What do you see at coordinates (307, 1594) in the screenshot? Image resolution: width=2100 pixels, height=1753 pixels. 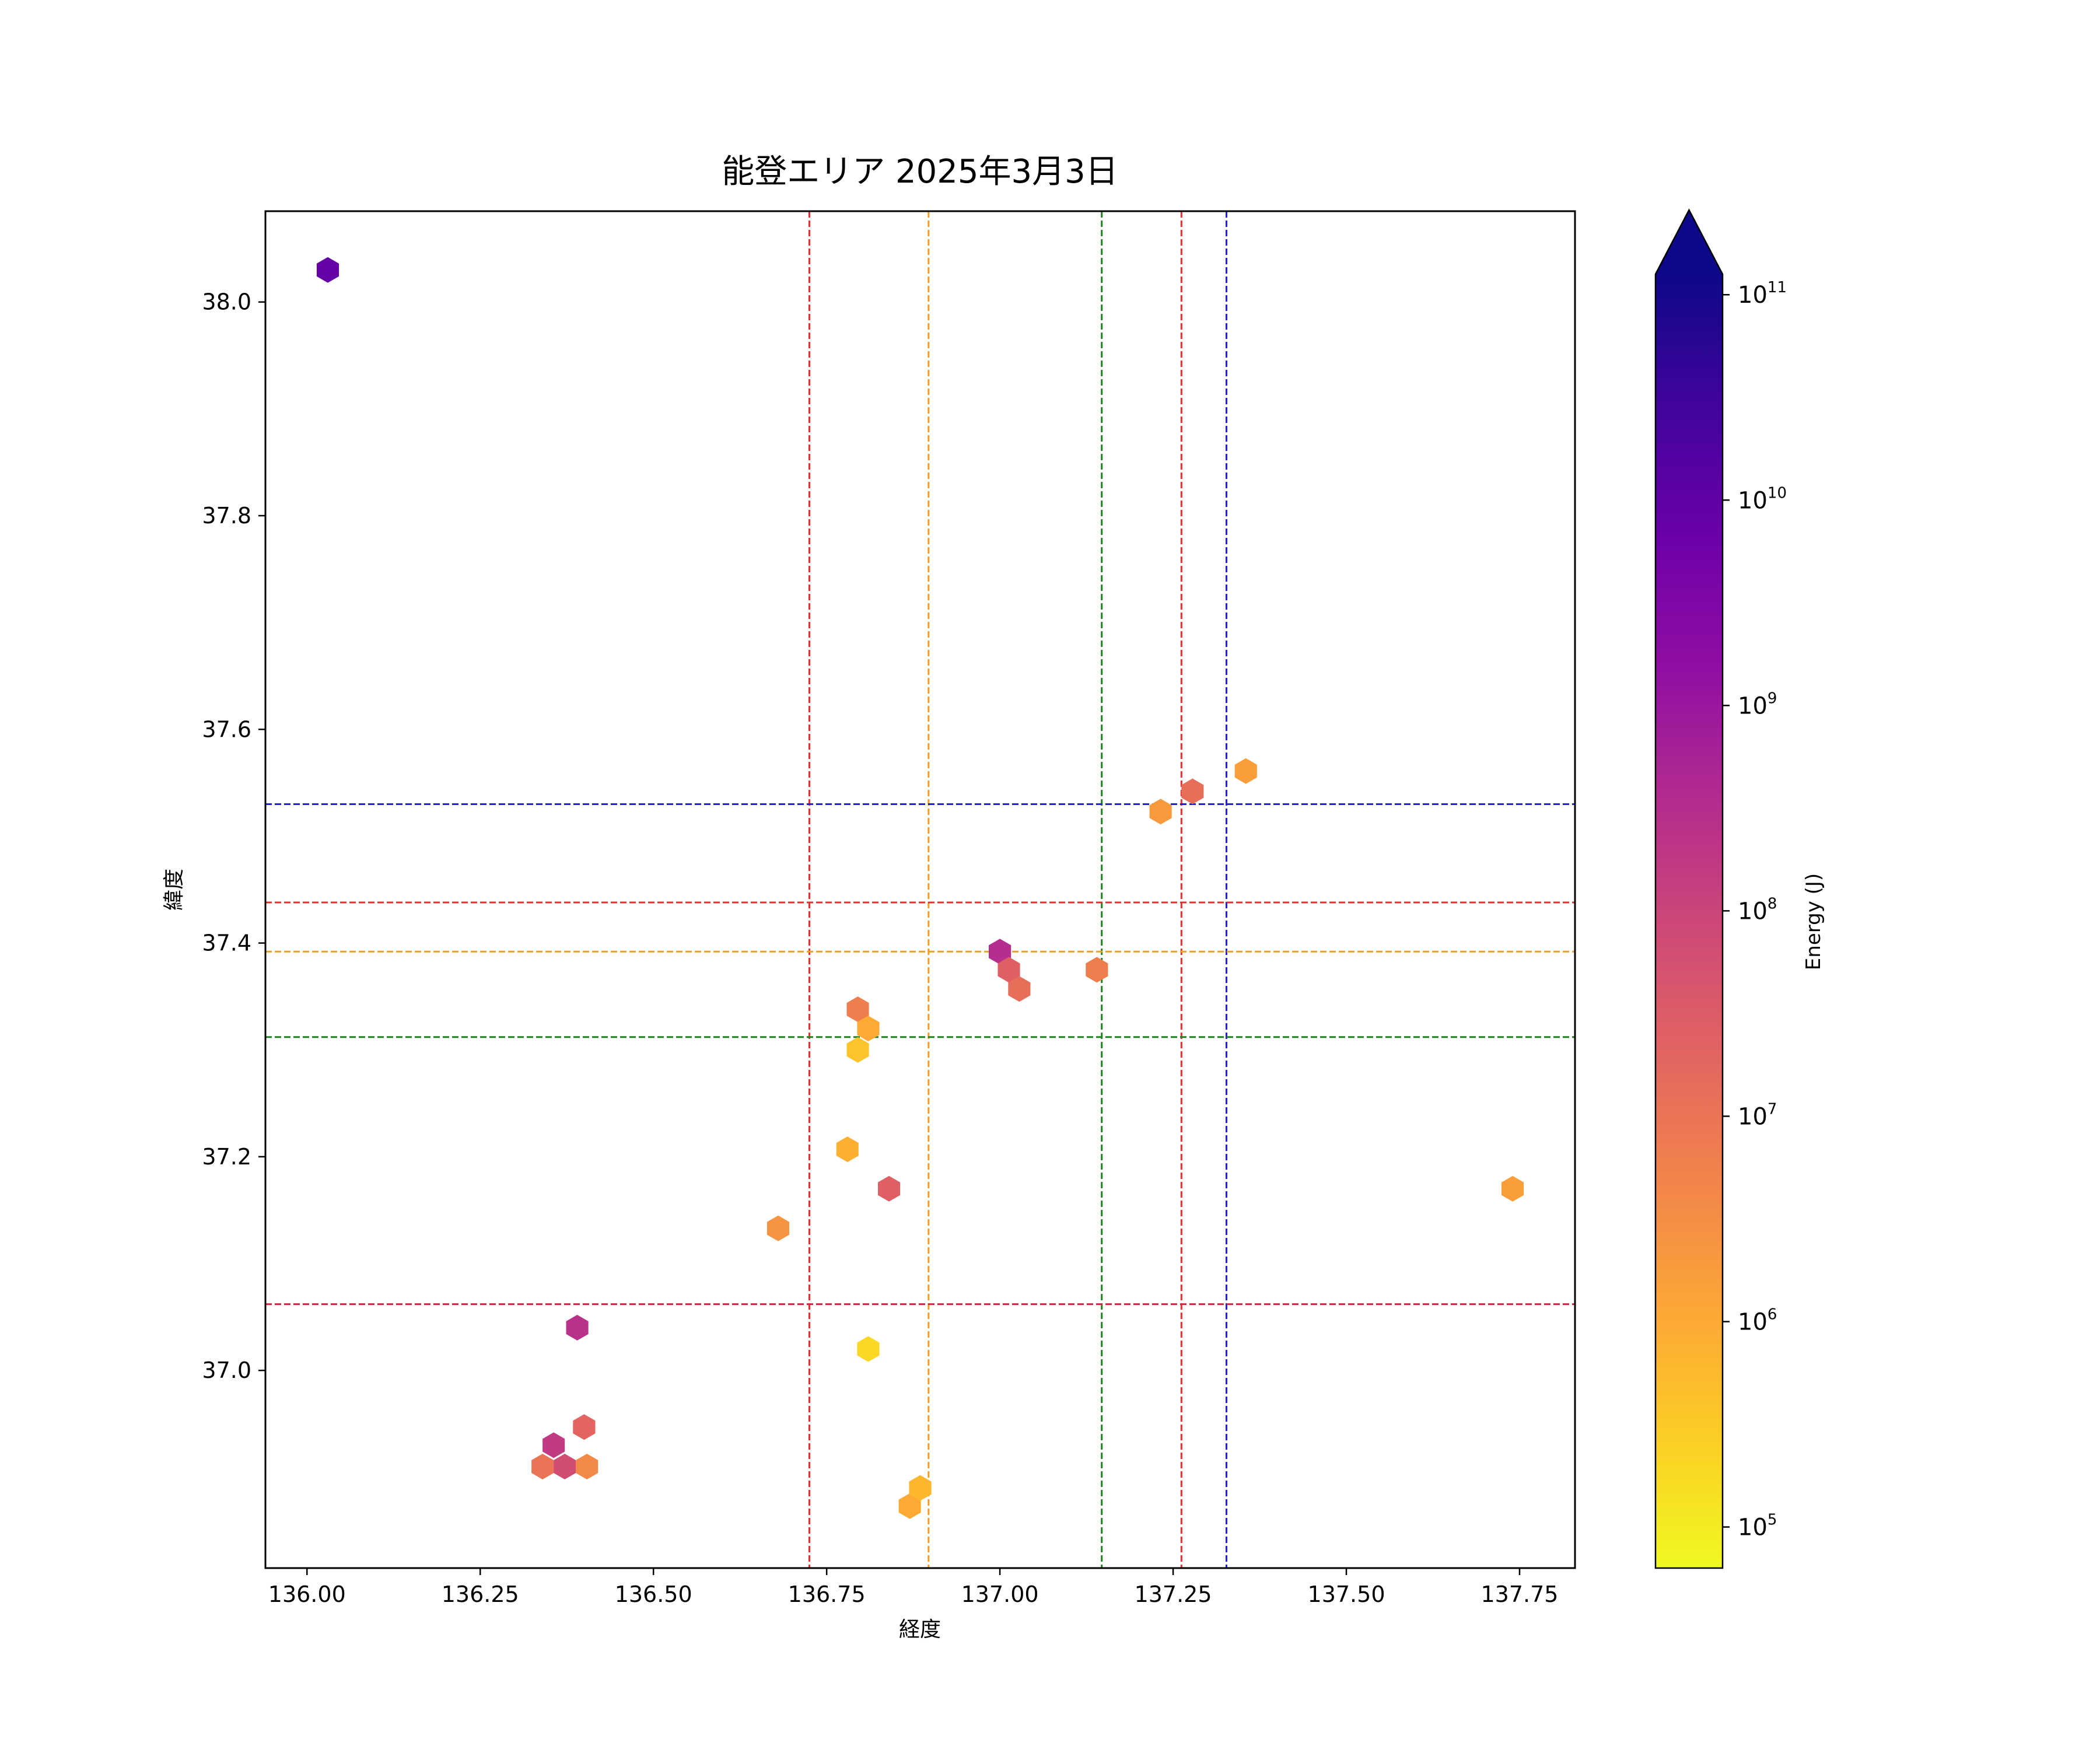 I see `x-tick-label: 136.00` at bounding box center [307, 1594].